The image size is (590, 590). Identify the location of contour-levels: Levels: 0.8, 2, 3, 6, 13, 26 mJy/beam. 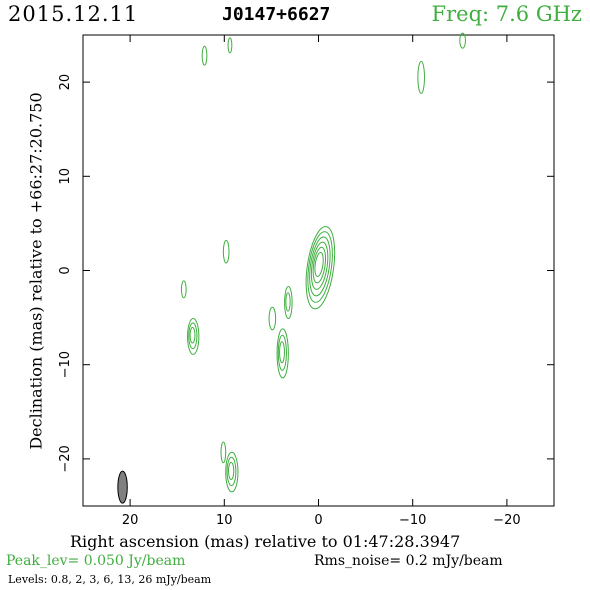
(110, 579).